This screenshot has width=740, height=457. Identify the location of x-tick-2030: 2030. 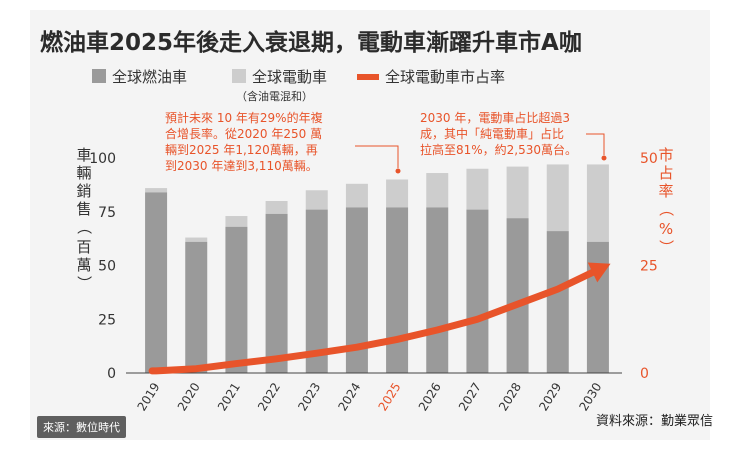
(590, 396).